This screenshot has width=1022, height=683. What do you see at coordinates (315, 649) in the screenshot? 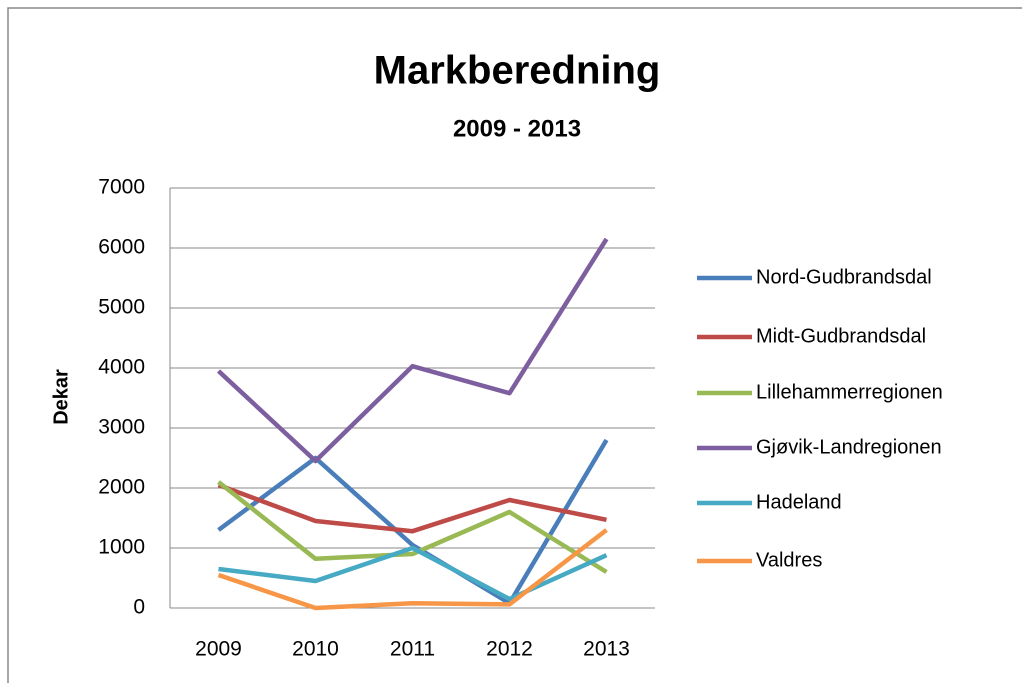
I see `x-tick-label: 2010` at bounding box center [315, 649].